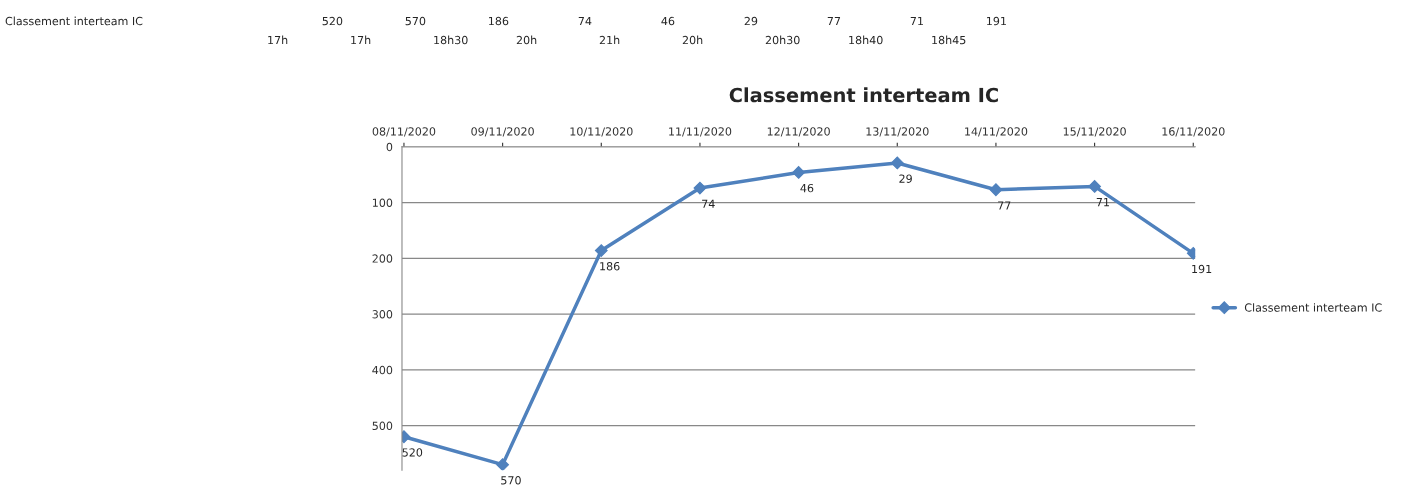 The height and width of the screenshot is (496, 1428). Describe the element at coordinates (382, 370) in the screenshot. I see `y-tick-label: 400` at that location.